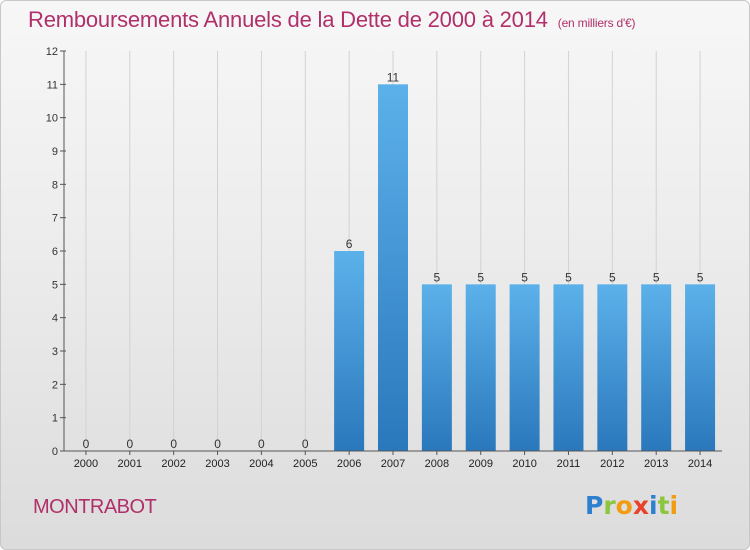 This screenshot has width=750, height=550. Describe the element at coordinates (55, 152) in the screenshot. I see `y-tick-label: 9` at that location.